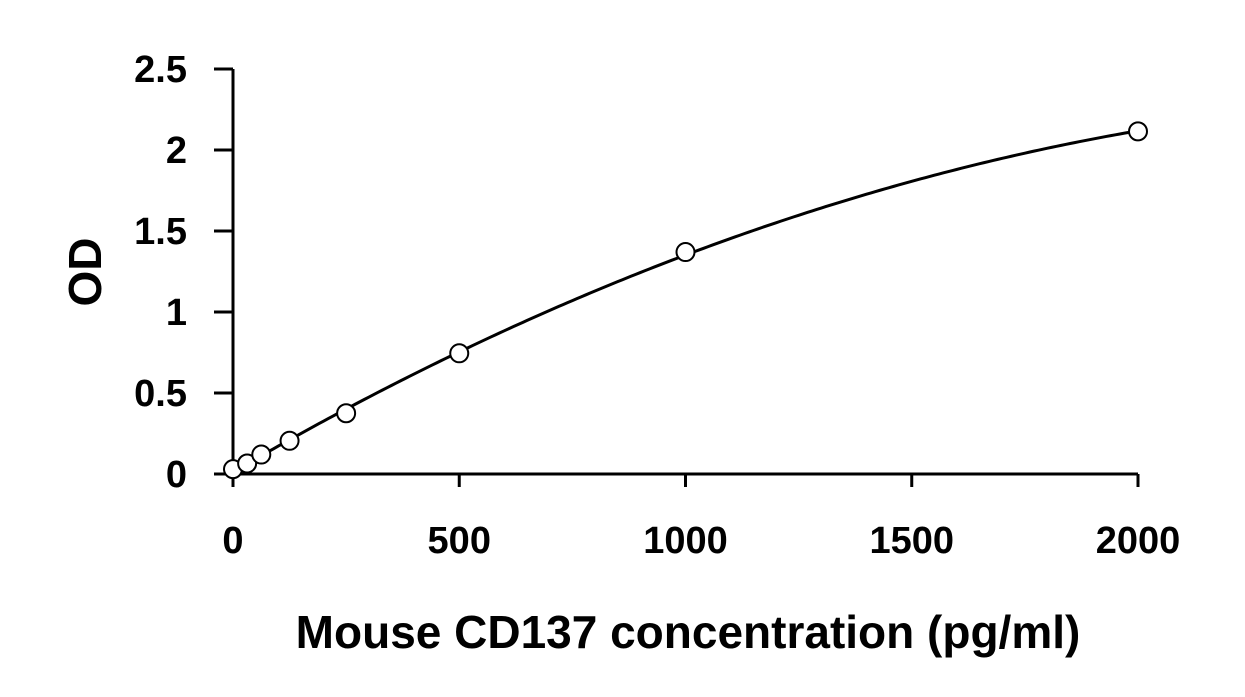 Image resolution: width=1245 pixels, height=697 pixels. I want to click on x-tick-label: 2000, so click(1138, 541).